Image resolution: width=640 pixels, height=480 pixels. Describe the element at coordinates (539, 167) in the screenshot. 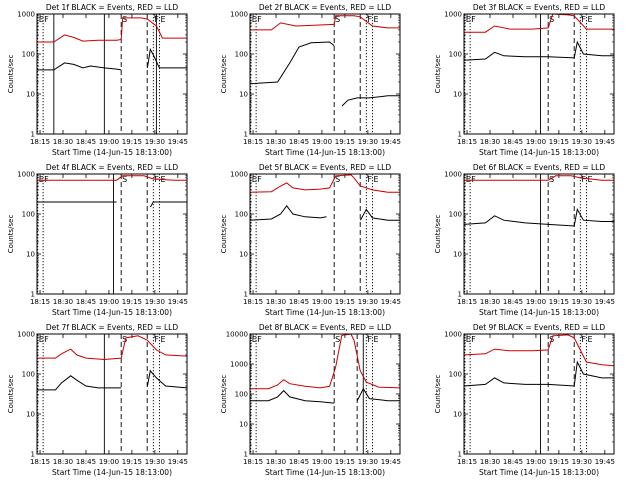

I see `panel-title: Det 6f BLACK = Events, RED = LLD` at that location.